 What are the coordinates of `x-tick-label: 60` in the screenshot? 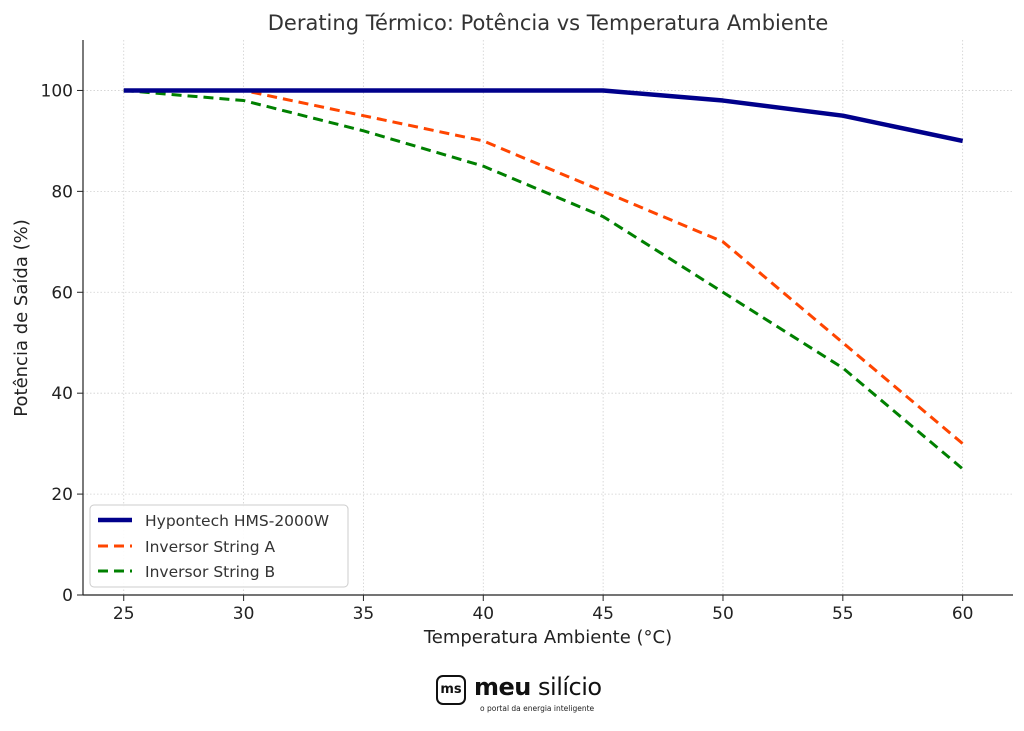 It's located at (963, 614).